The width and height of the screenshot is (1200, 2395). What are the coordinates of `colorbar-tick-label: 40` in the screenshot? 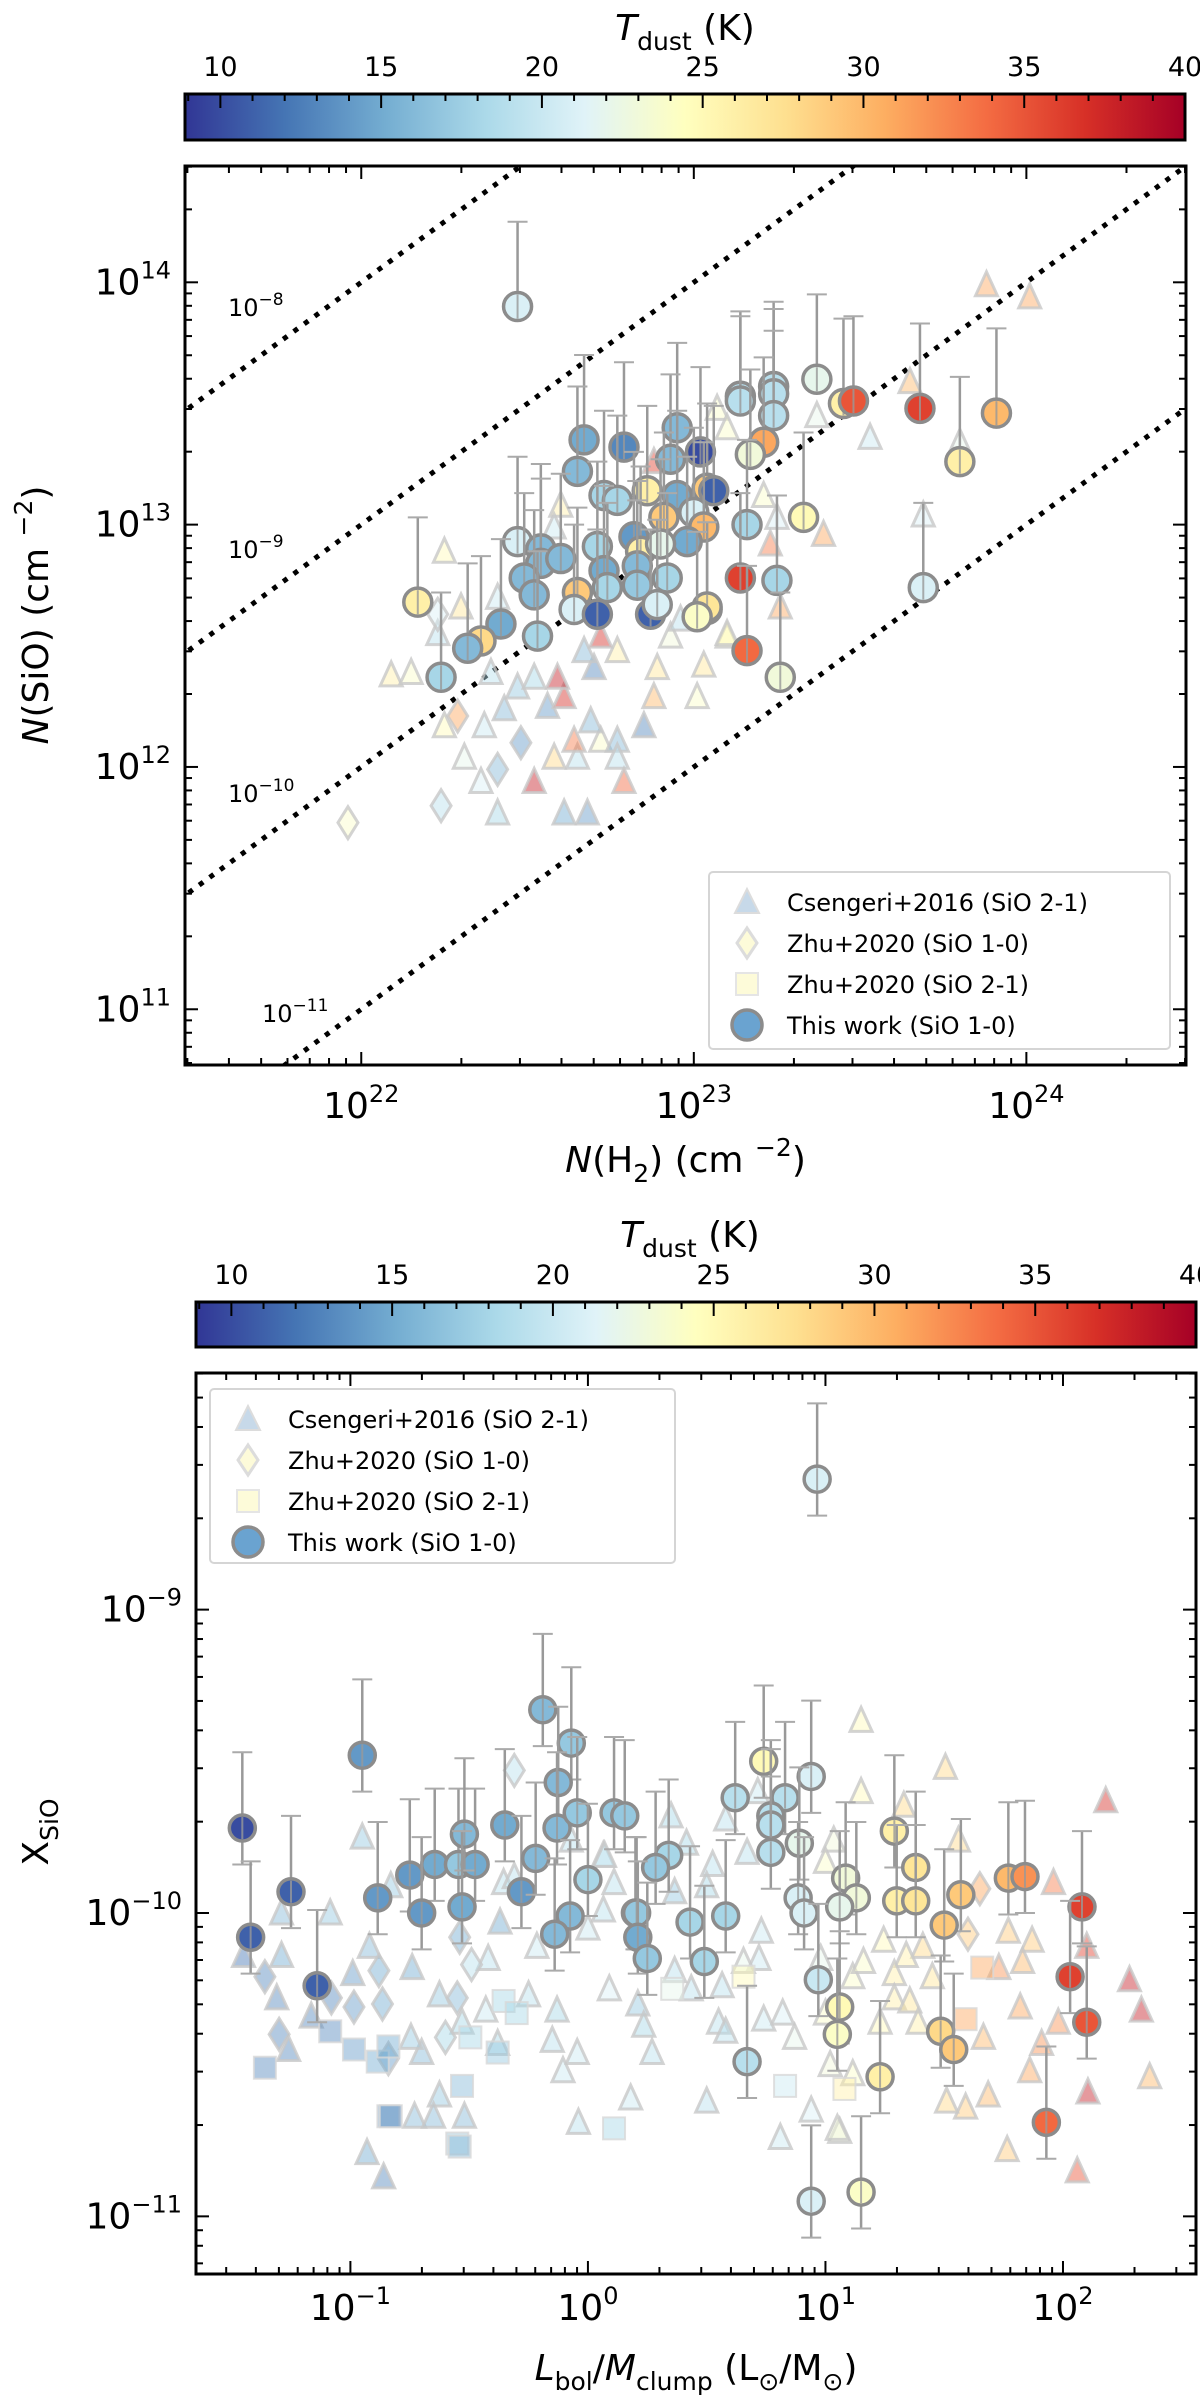 It's located at (1189, 1275).